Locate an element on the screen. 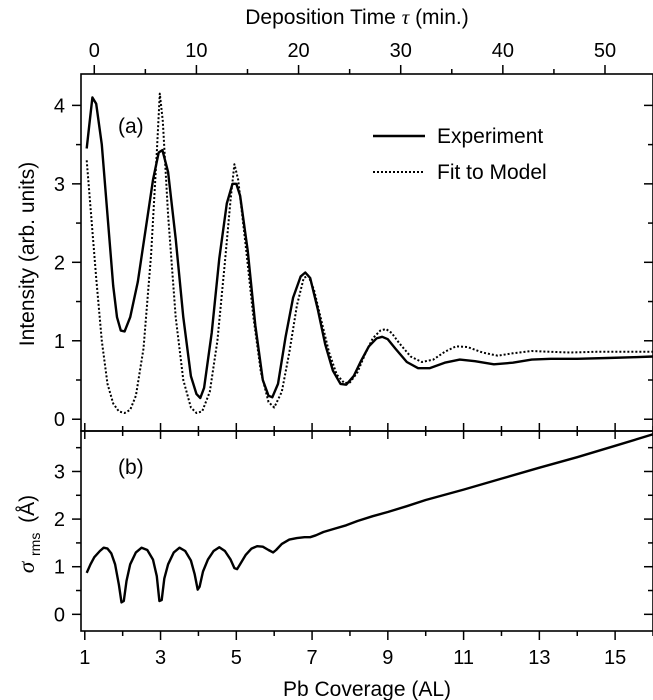  y-tick-label-a: 4 is located at coordinates (59, 106).